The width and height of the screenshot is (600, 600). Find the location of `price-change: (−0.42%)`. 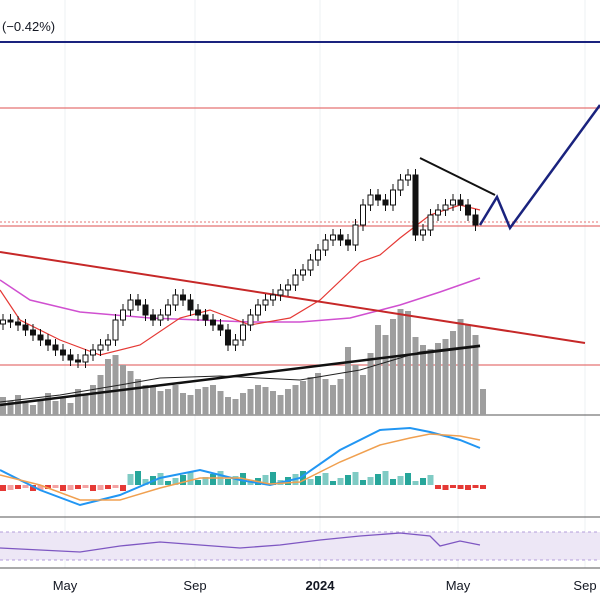

price-change: (−0.42%) is located at coordinates (28, 26).